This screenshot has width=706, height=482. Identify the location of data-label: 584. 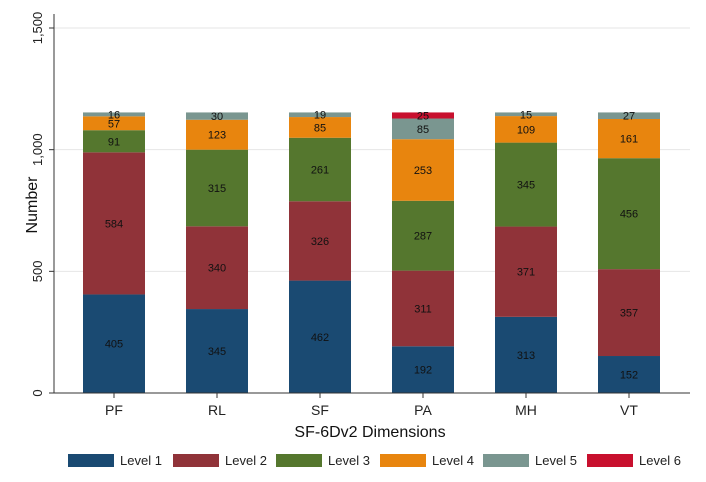
(114, 224).